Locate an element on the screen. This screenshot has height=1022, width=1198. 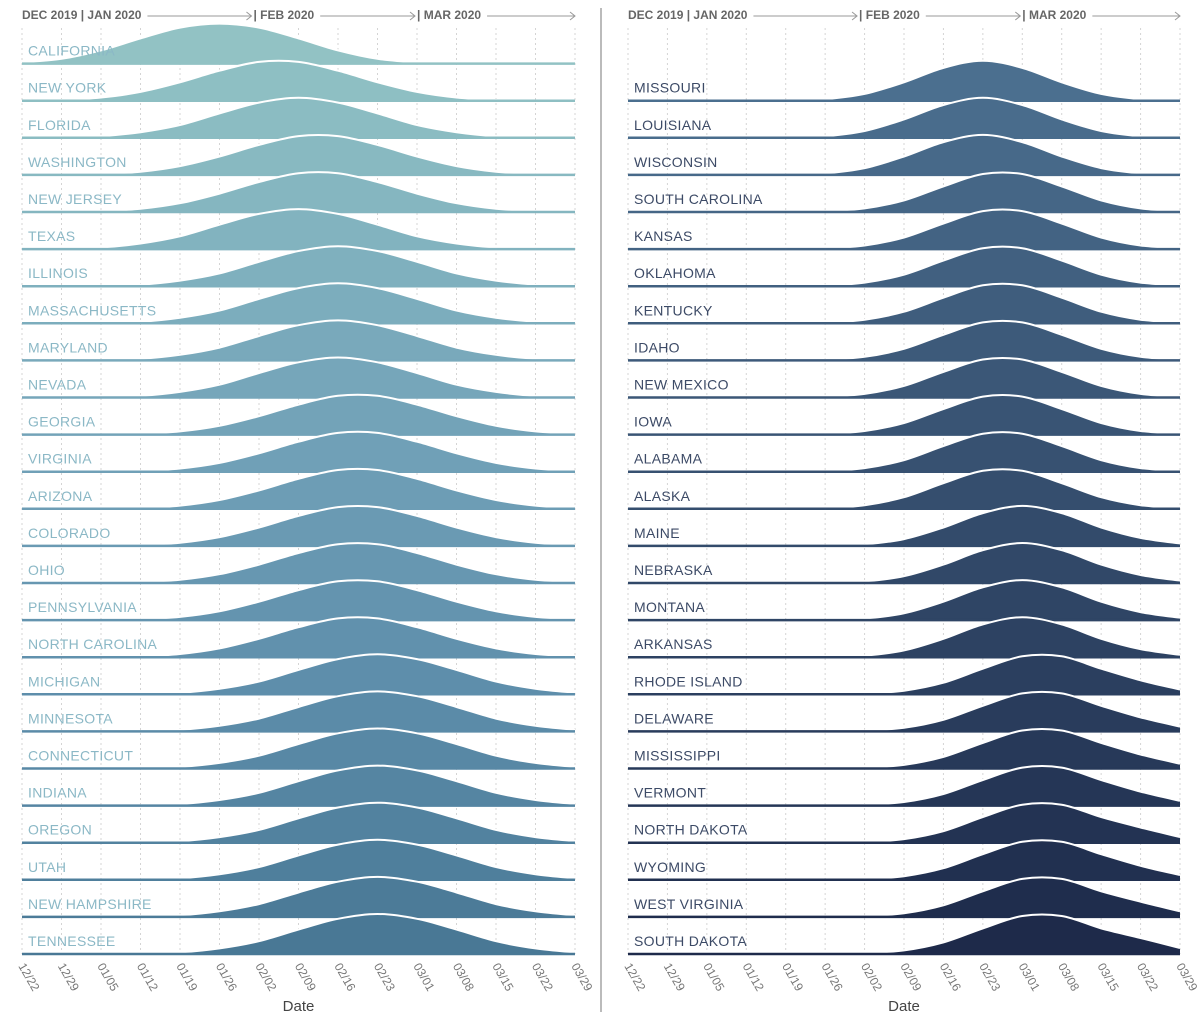
series-label: WYOMING is located at coordinates (670, 867).